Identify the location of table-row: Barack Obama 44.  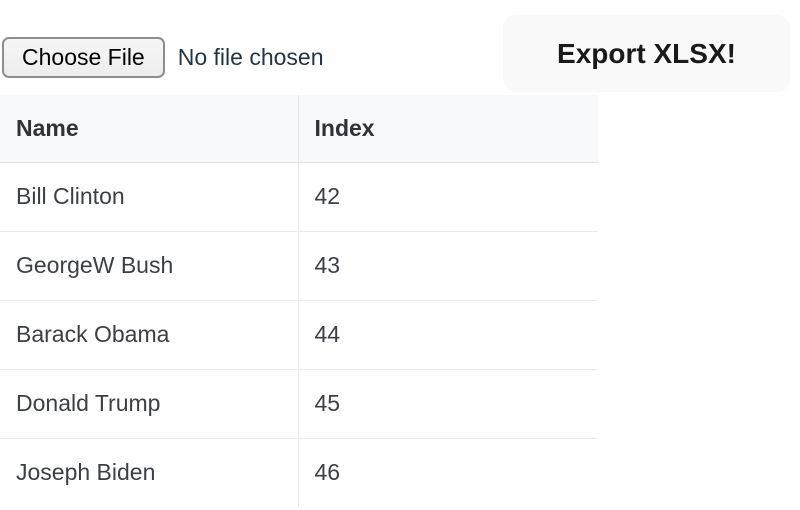
(299, 335).